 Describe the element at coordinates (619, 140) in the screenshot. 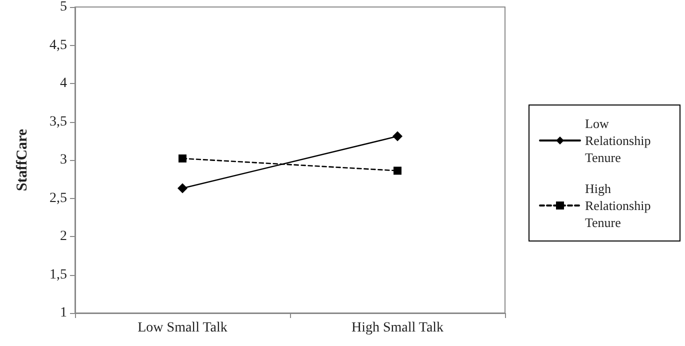

I see `legend-label: Low Relationship Tenure` at that location.